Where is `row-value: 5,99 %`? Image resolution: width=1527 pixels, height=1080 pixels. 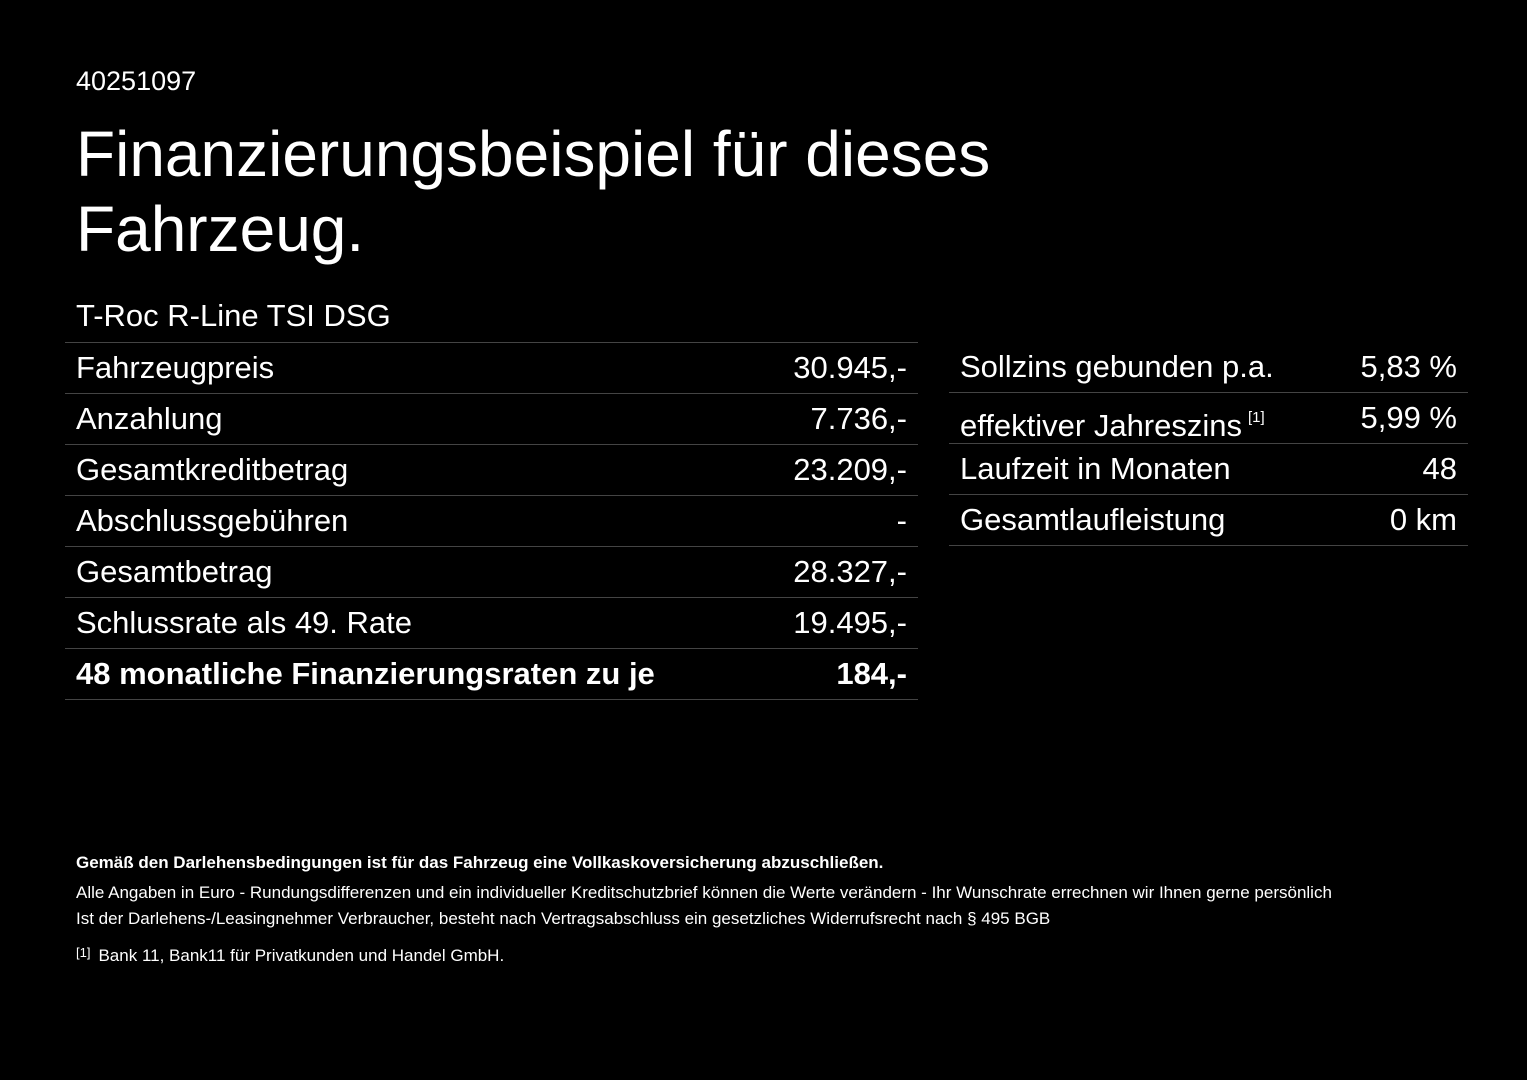
row-value: 5,99 % is located at coordinates (1408, 417).